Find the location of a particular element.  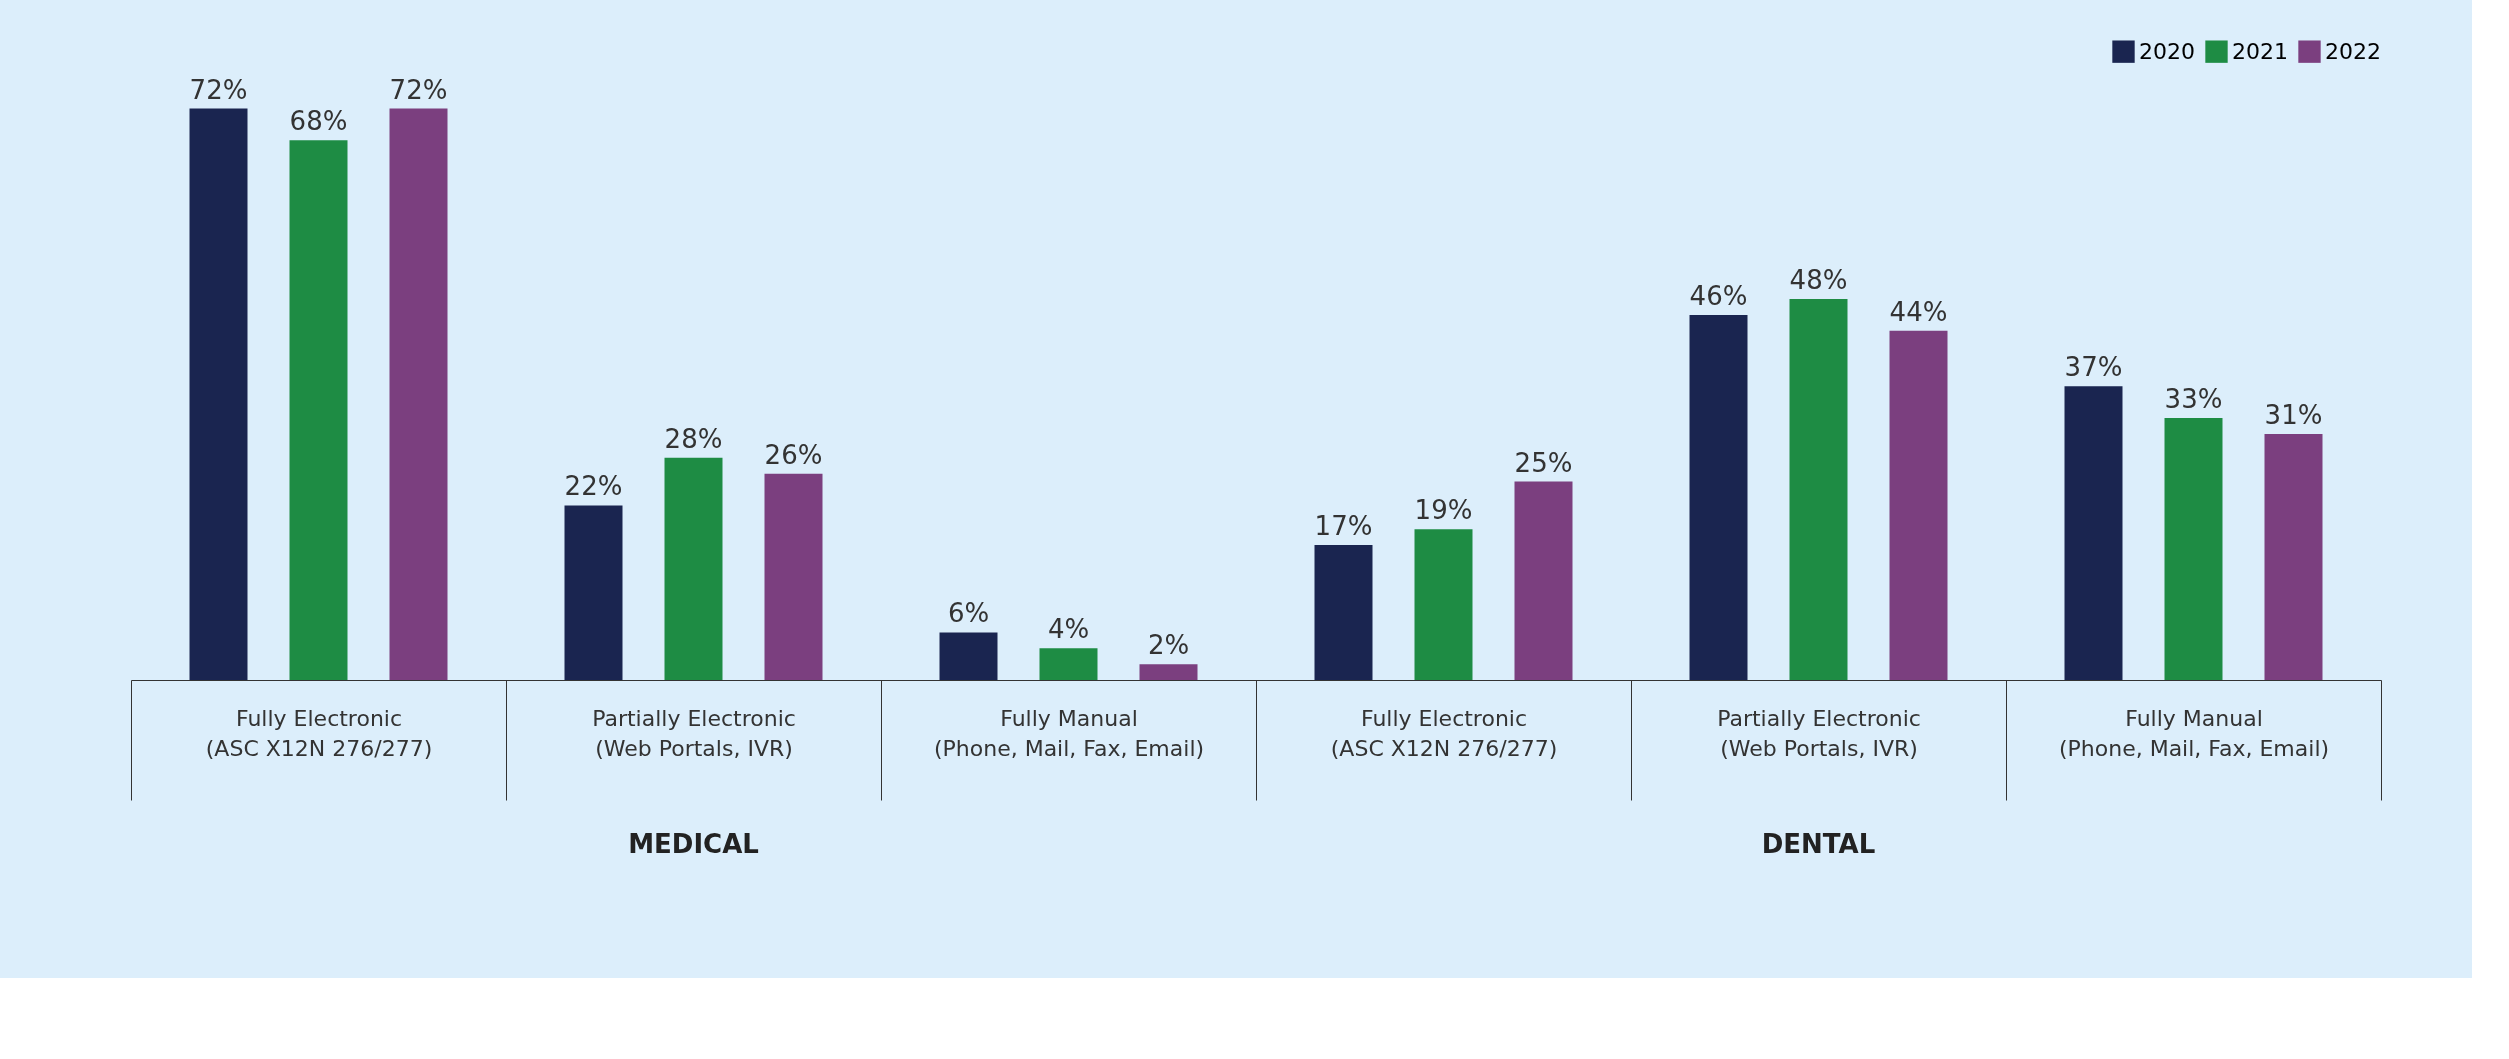

data-label: 37% is located at coordinates (2093, 367).